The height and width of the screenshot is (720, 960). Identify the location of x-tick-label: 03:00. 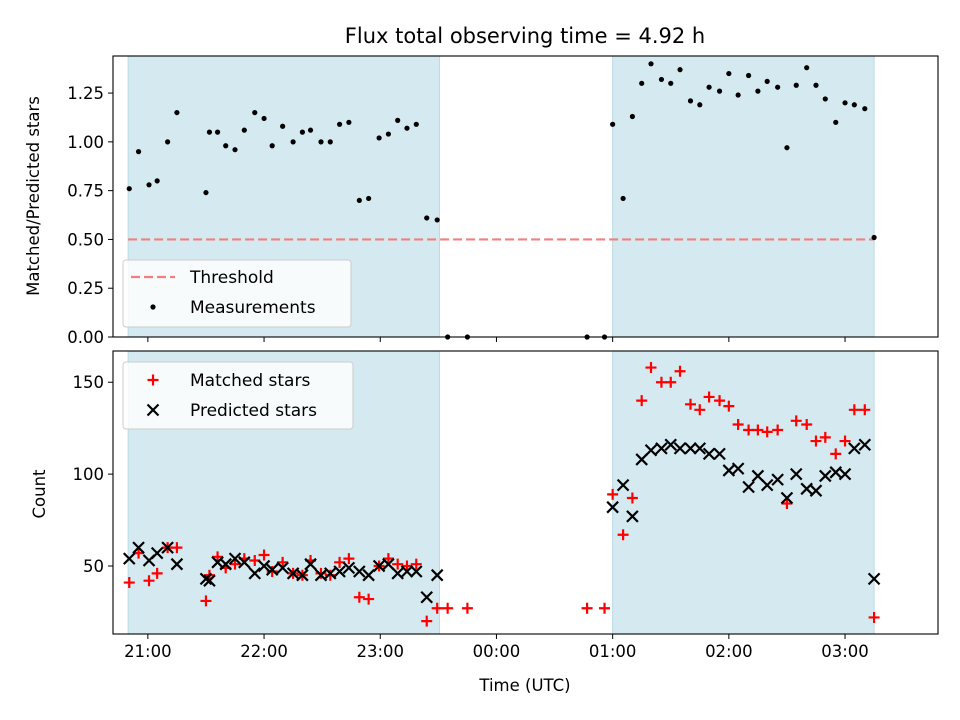
(845, 651).